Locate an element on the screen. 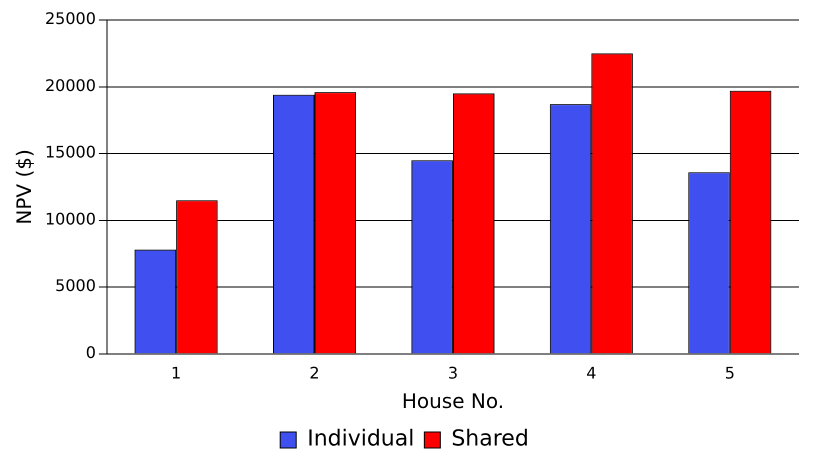 Image resolution: width=839 pixels, height=471 pixels. y-tick-label: 25000 is located at coordinates (70, 18).